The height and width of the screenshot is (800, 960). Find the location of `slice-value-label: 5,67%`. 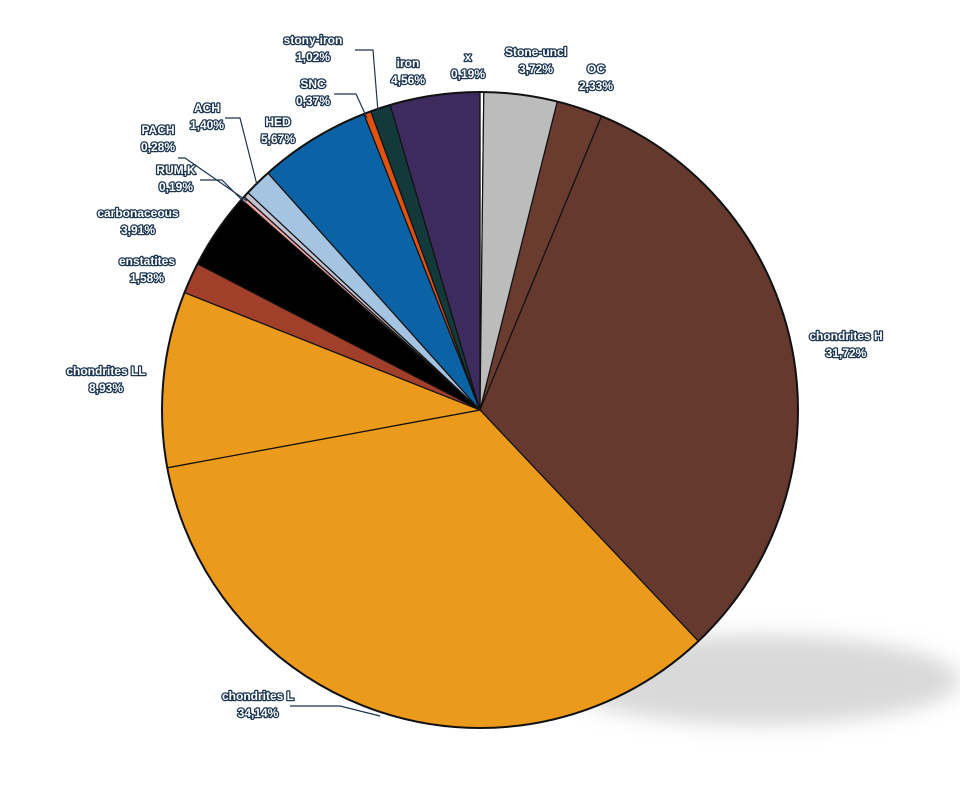

slice-value-label: 5,67% is located at coordinates (278, 139).